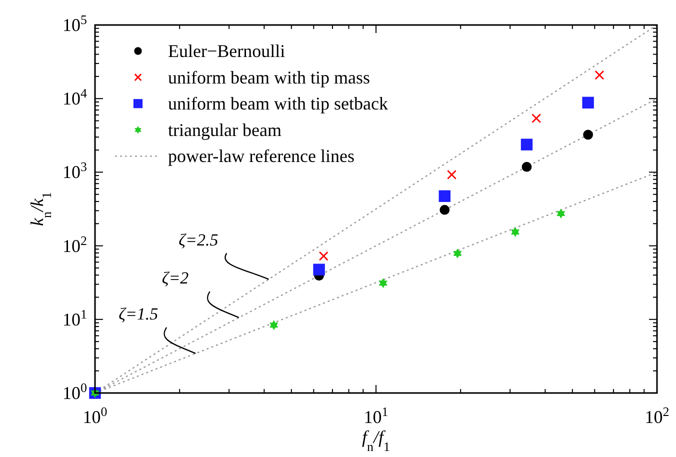 The height and width of the screenshot is (457, 676). I want to click on y-tick-label: 10$^{1}$, so click(74, 318).